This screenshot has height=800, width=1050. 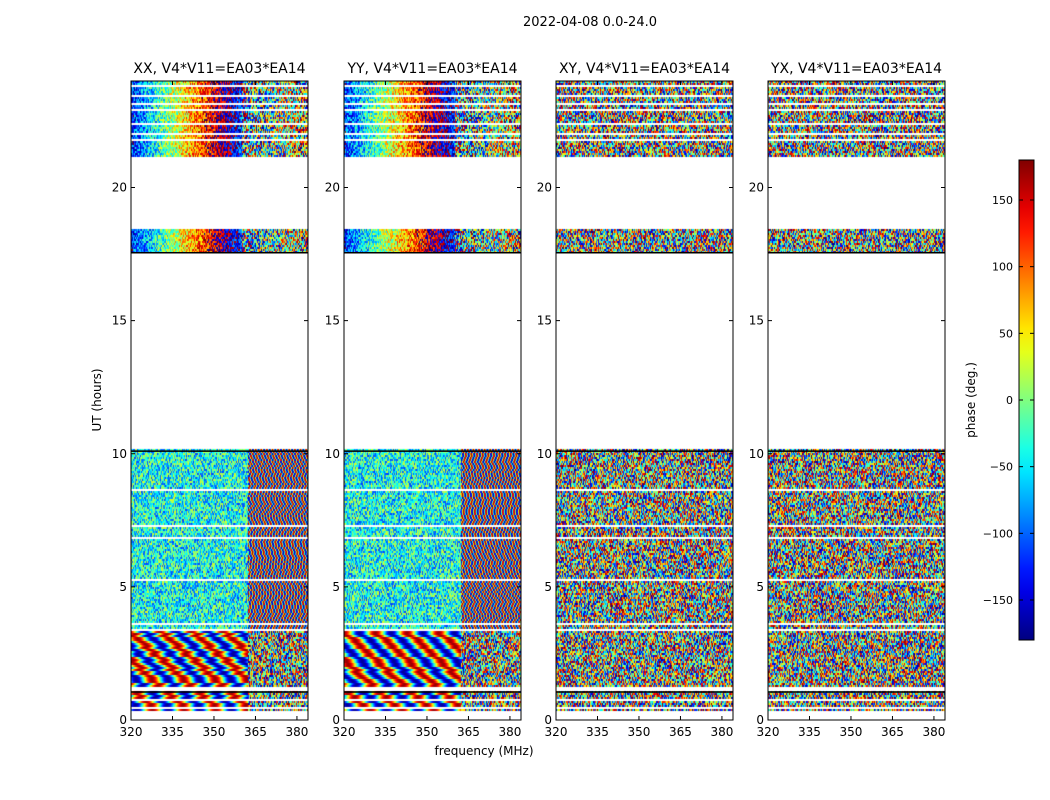 What do you see at coordinates (1002, 267) in the screenshot?
I see `colorbar-tick-label: 100` at bounding box center [1002, 267].